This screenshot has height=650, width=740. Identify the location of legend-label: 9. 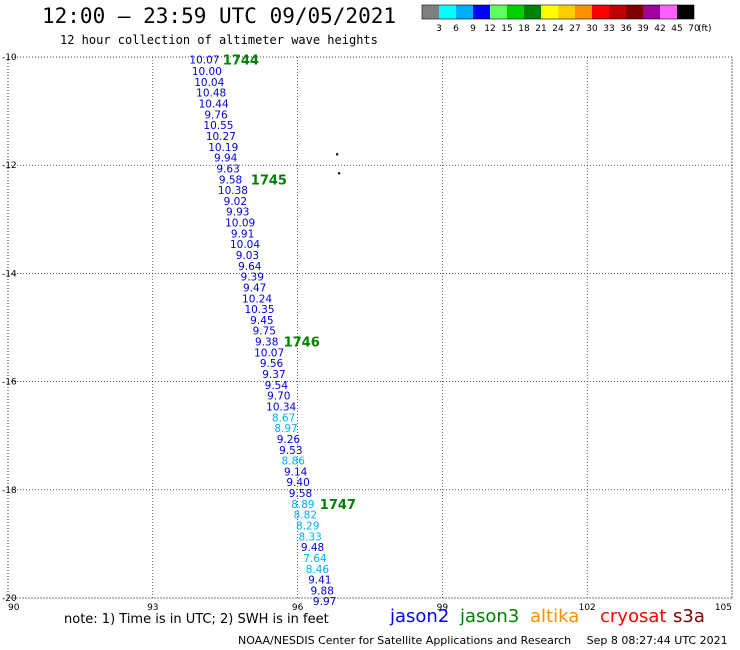
(473, 29).